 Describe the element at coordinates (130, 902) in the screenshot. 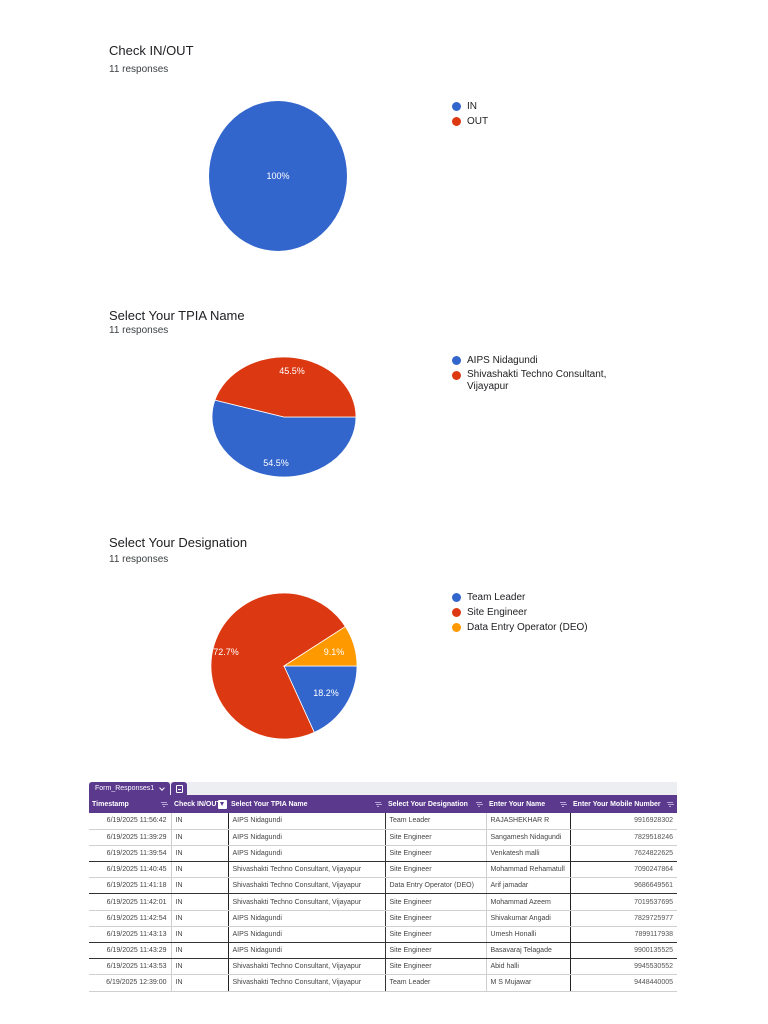

I see `cell-timestamp: 6/19/2025 11:42:01` at that location.